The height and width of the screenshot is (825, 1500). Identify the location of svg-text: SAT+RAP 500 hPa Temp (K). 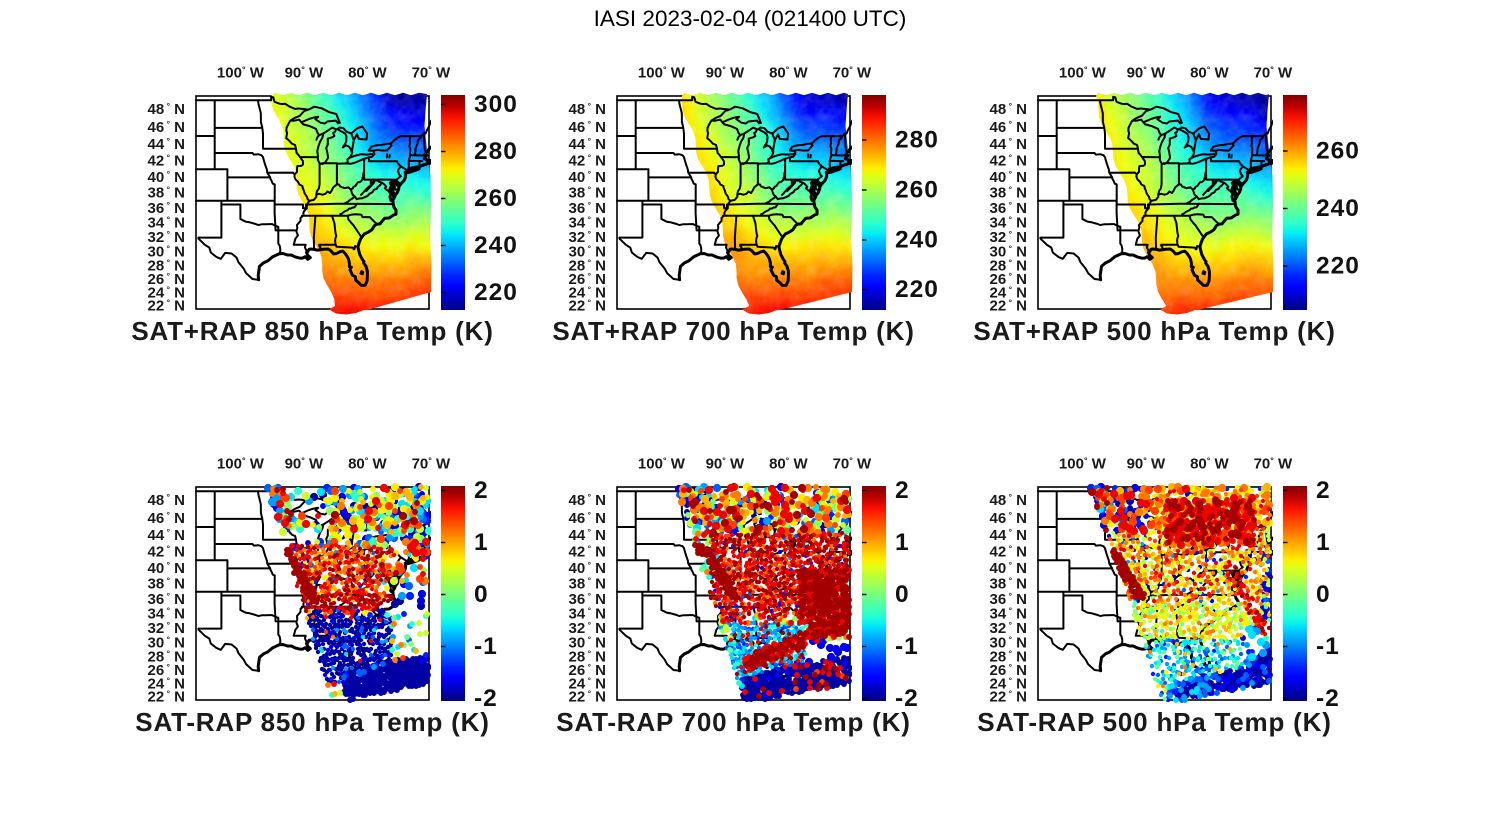
(1154, 331).